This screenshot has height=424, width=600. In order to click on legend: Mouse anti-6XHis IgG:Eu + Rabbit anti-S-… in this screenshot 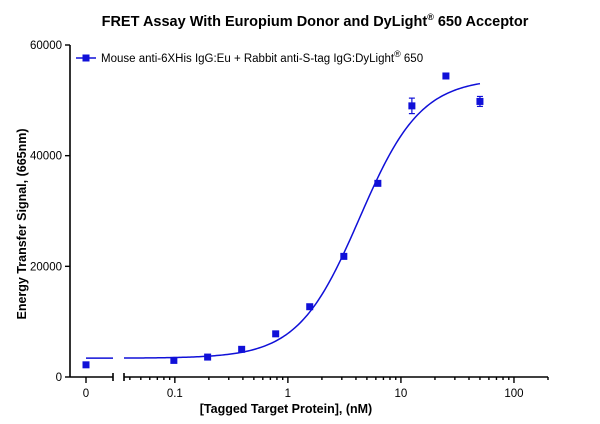, I will do `click(249, 57)`.